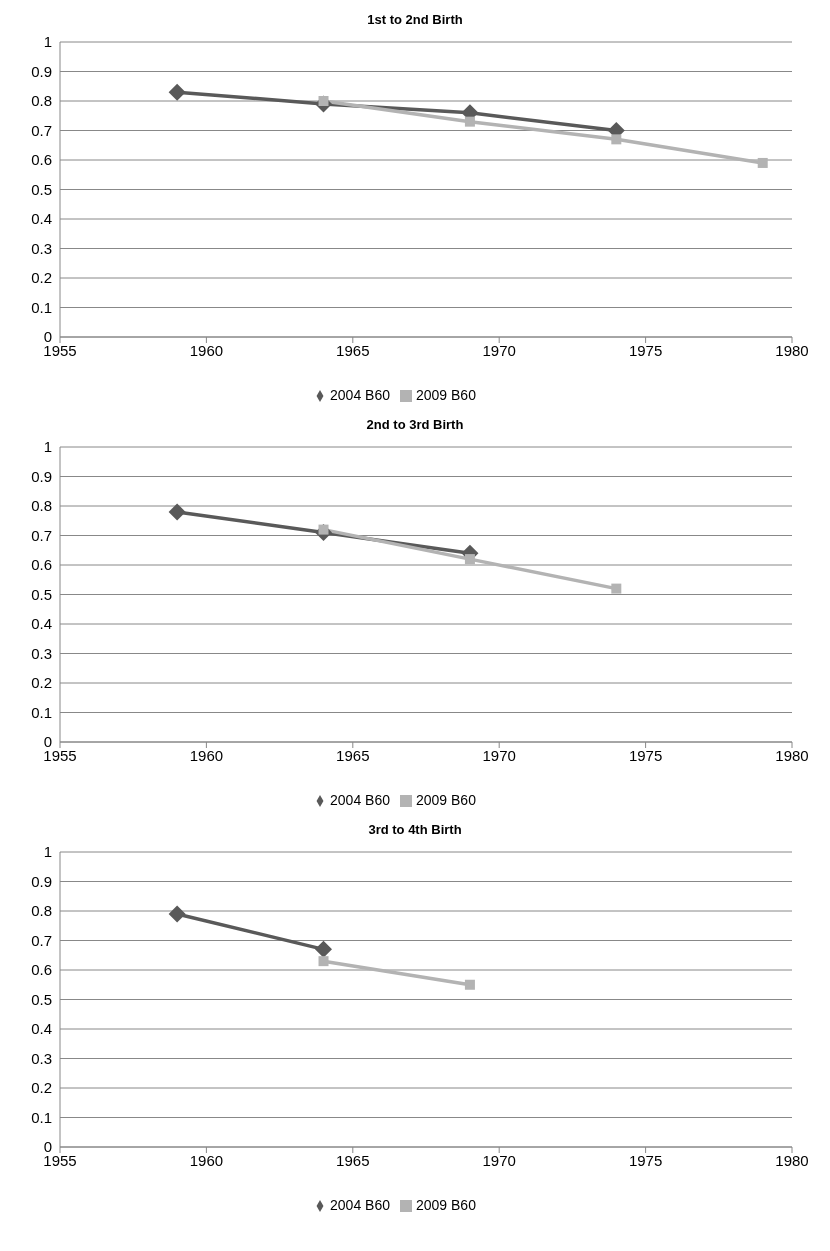 This screenshot has width=830, height=1251. Describe the element at coordinates (415, 20) in the screenshot. I see `chart-title: 1st to 2nd Birth` at that location.